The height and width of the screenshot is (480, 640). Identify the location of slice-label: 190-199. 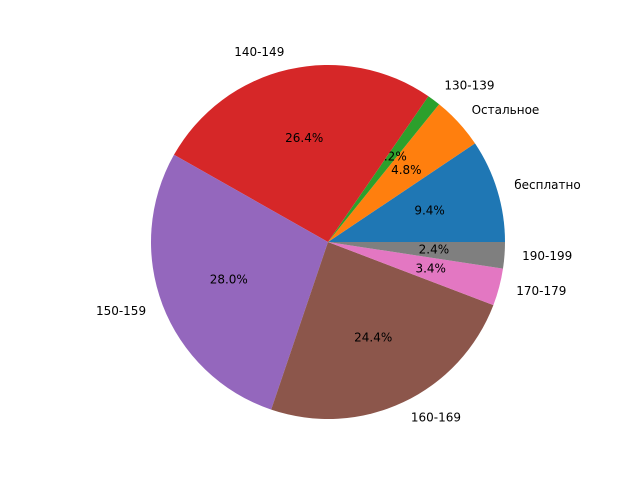
(547, 256).